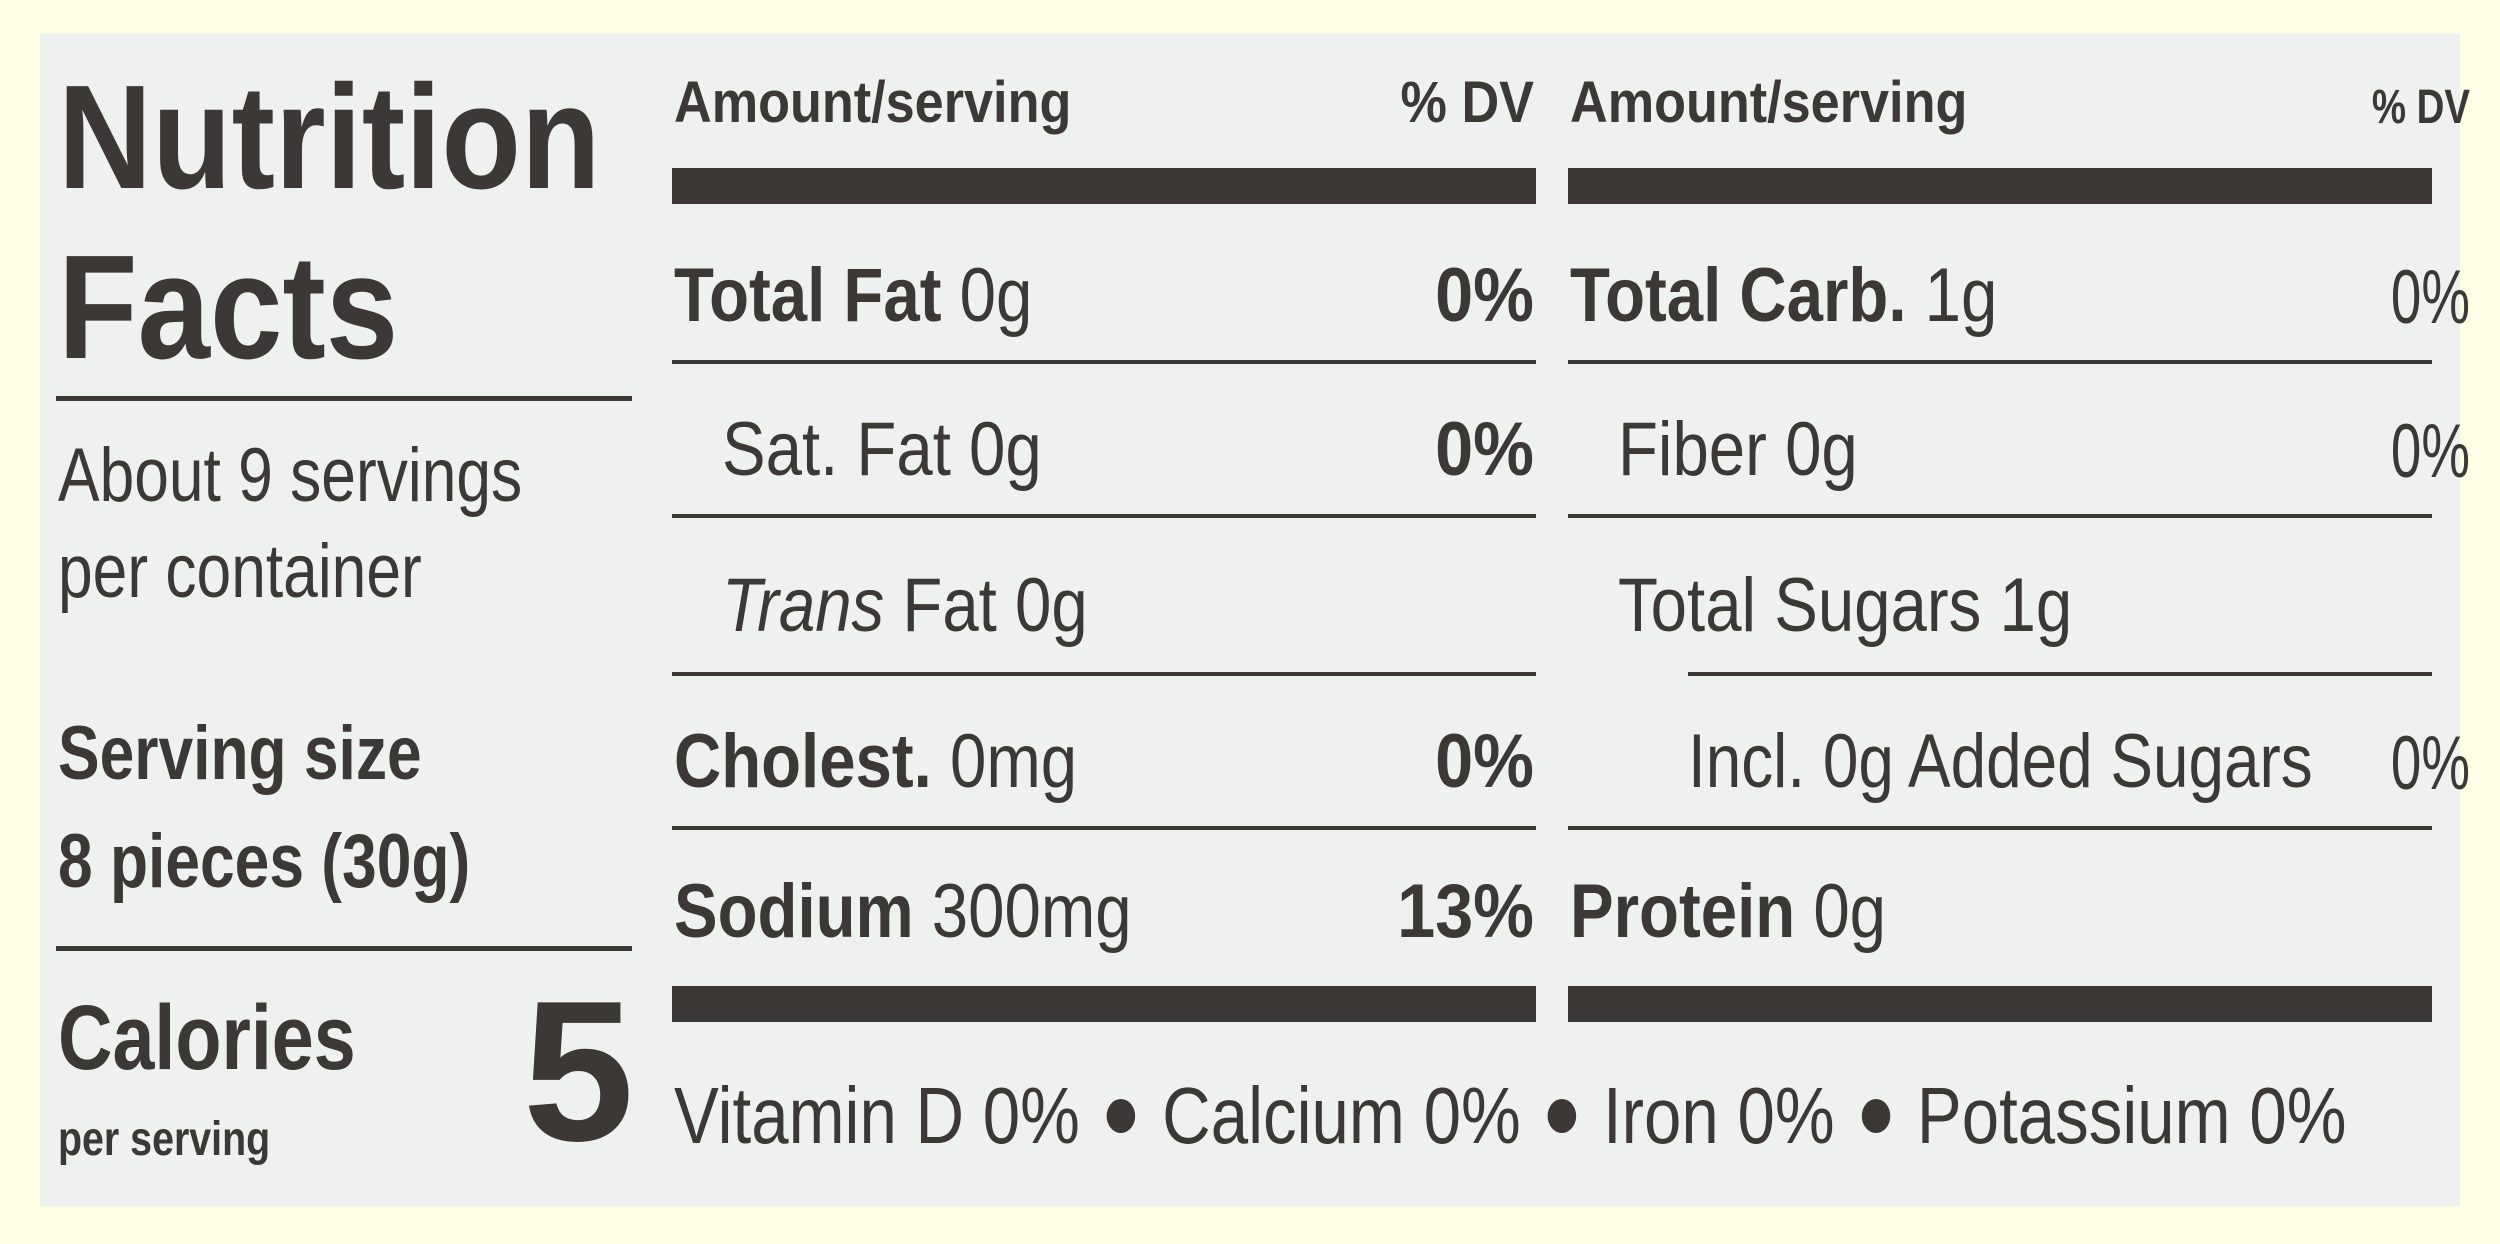 This screenshot has width=2500, height=1244. I want to click on fiber-dv: 0%, so click(2430, 451).